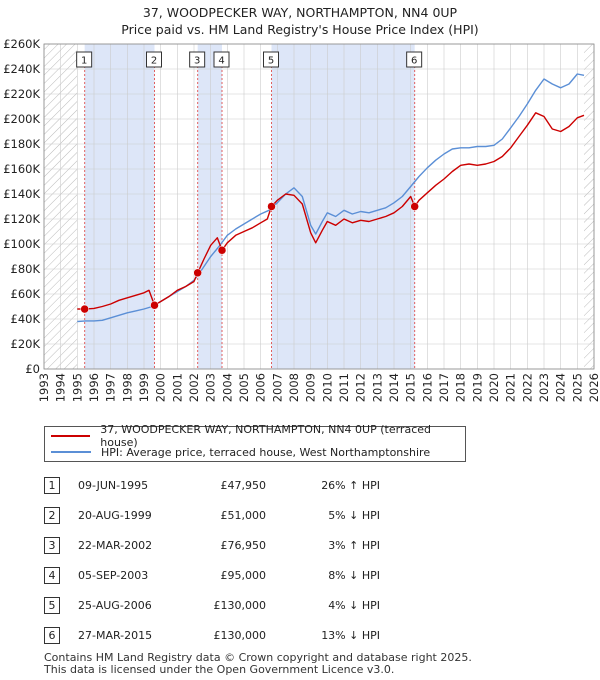 This screenshot has height=680, width=600. I want to click on y-tick-label: £40K, so click(26, 319).